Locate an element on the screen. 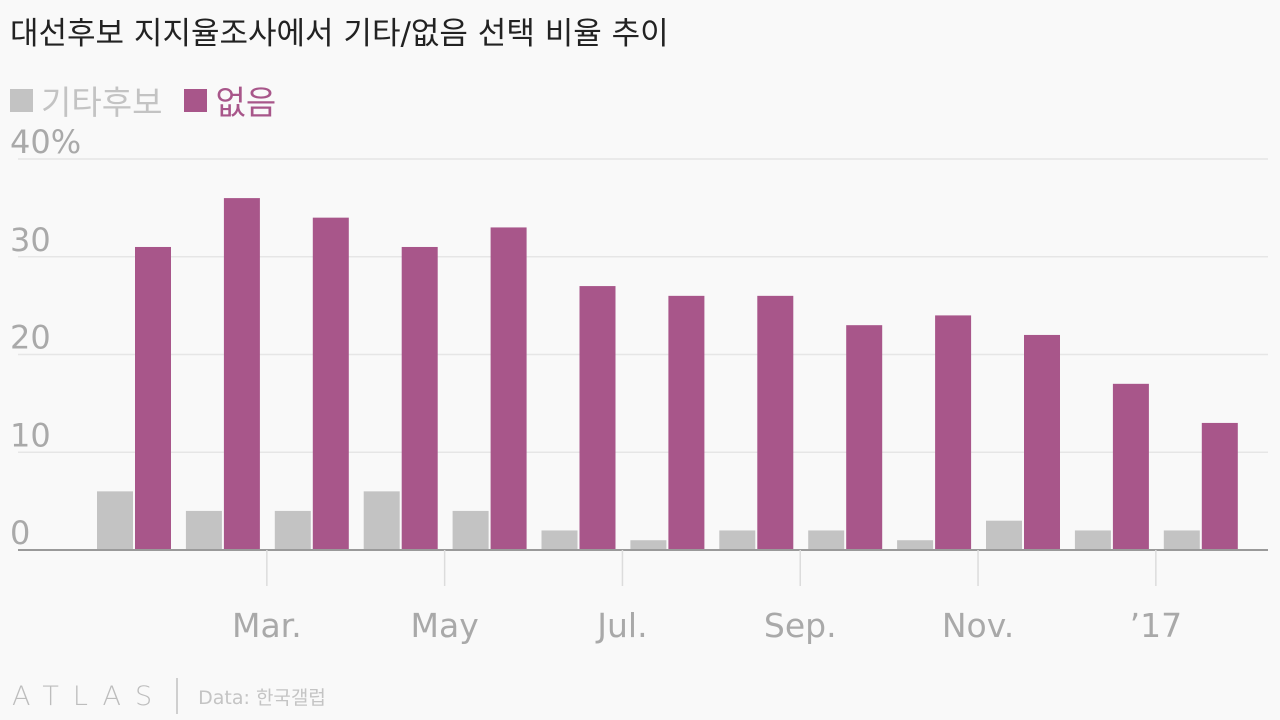 Image resolution: width=1280 pixels, height=720 pixels. y-tick-label: 20 is located at coordinates (30, 338).